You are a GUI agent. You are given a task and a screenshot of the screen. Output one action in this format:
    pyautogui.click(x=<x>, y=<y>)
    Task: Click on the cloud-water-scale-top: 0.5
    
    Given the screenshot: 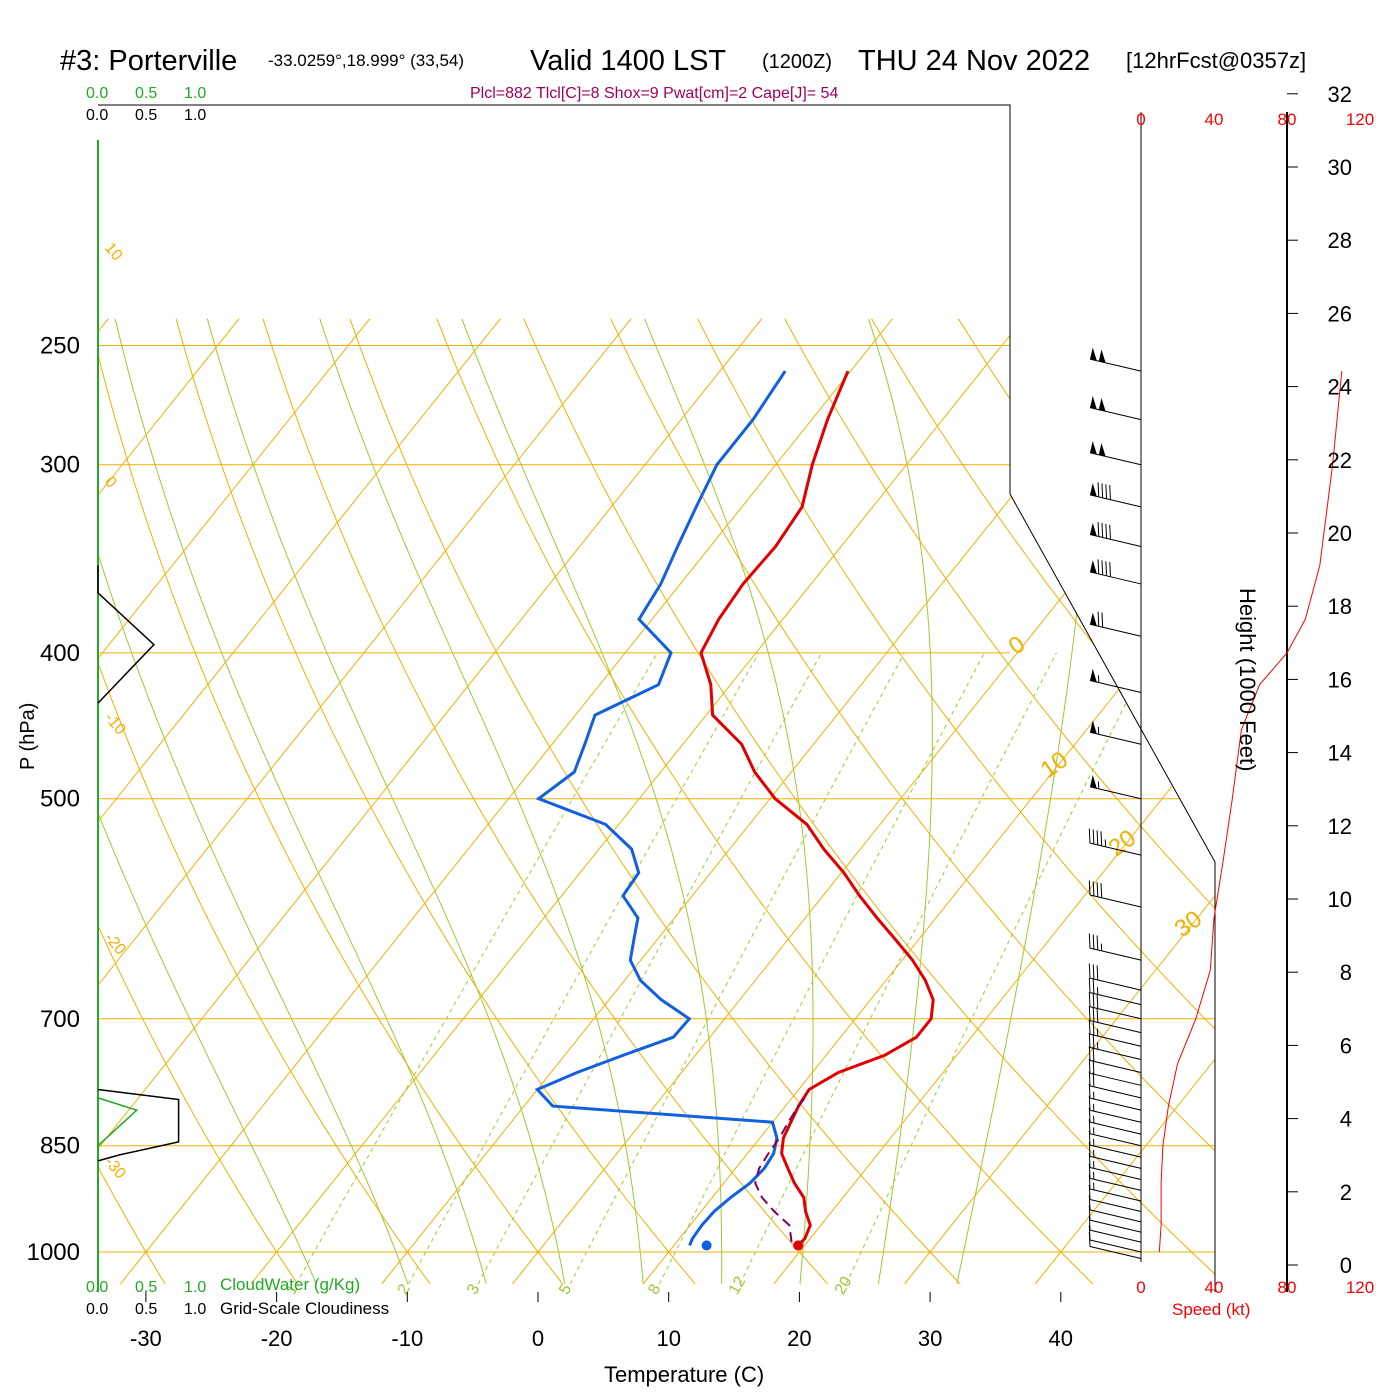 What is the action you would take?
    pyautogui.click(x=146, y=93)
    